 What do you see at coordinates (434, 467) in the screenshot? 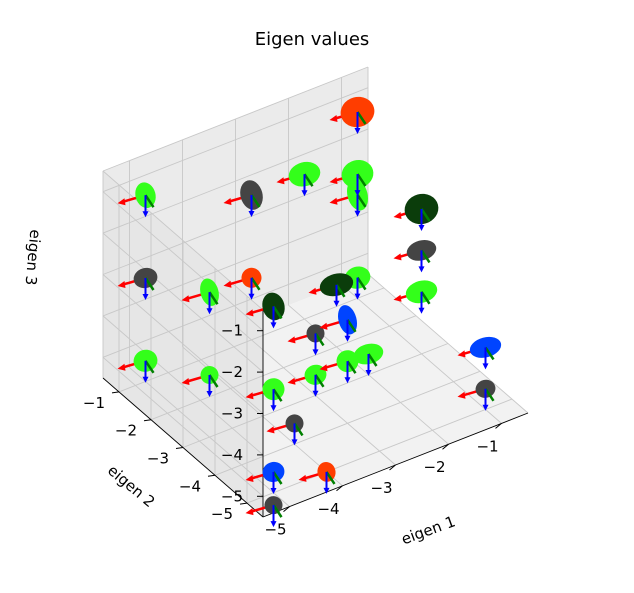
I see `x-tick-label: −2` at bounding box center [434, 467].